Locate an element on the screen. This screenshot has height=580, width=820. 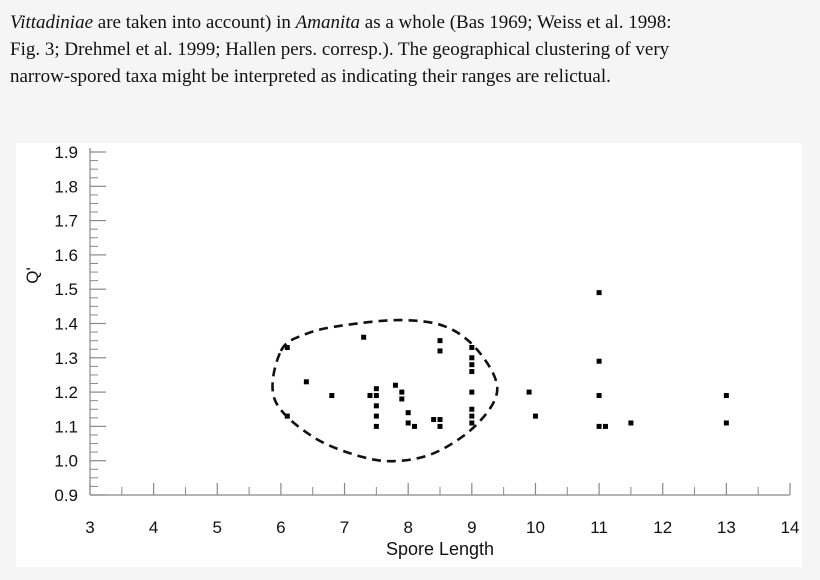
paragraph-line-1-tail: as a whole (Bas 1969; Weiss et al. 1998: is located at coordinates (516, 22).